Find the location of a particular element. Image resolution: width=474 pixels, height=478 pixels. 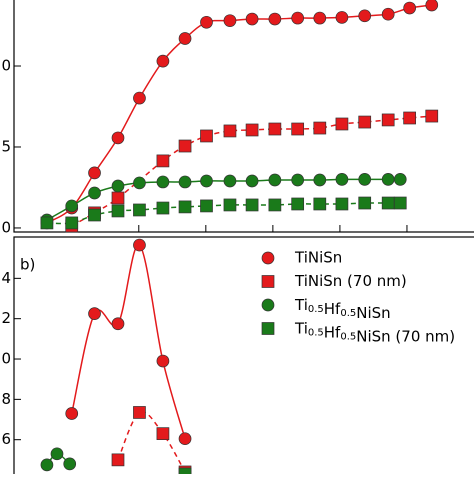

legend-label: Ti0.5Hf0.5NiSn (70 nm) is located at coordinates (374, 332).